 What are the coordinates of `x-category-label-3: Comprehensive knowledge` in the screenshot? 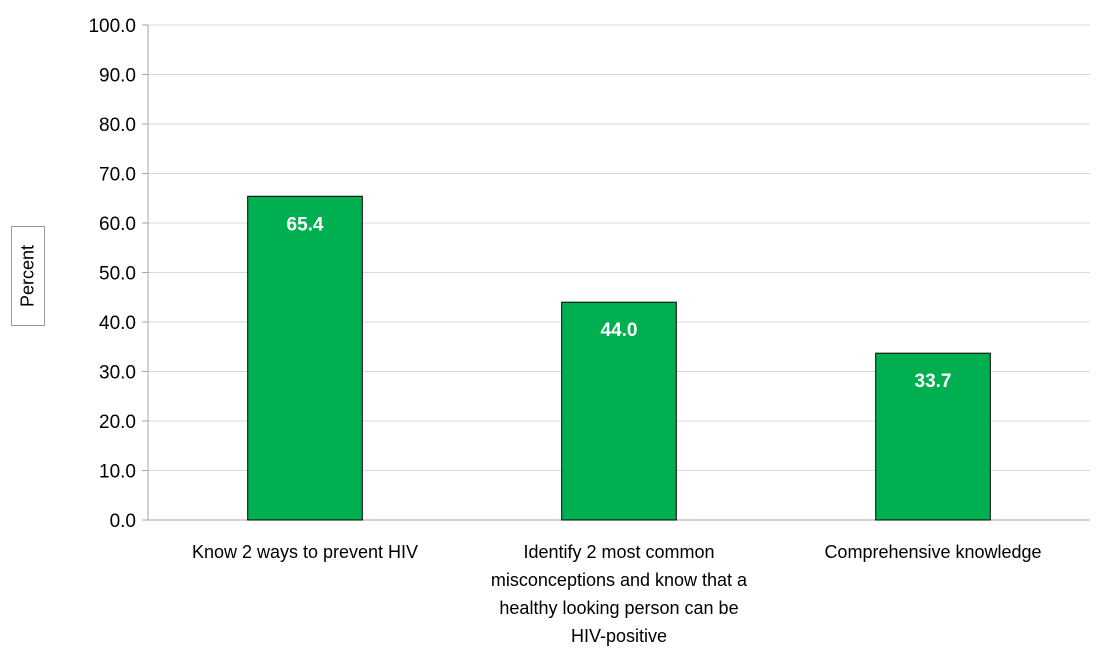 It's located at (932, 552).